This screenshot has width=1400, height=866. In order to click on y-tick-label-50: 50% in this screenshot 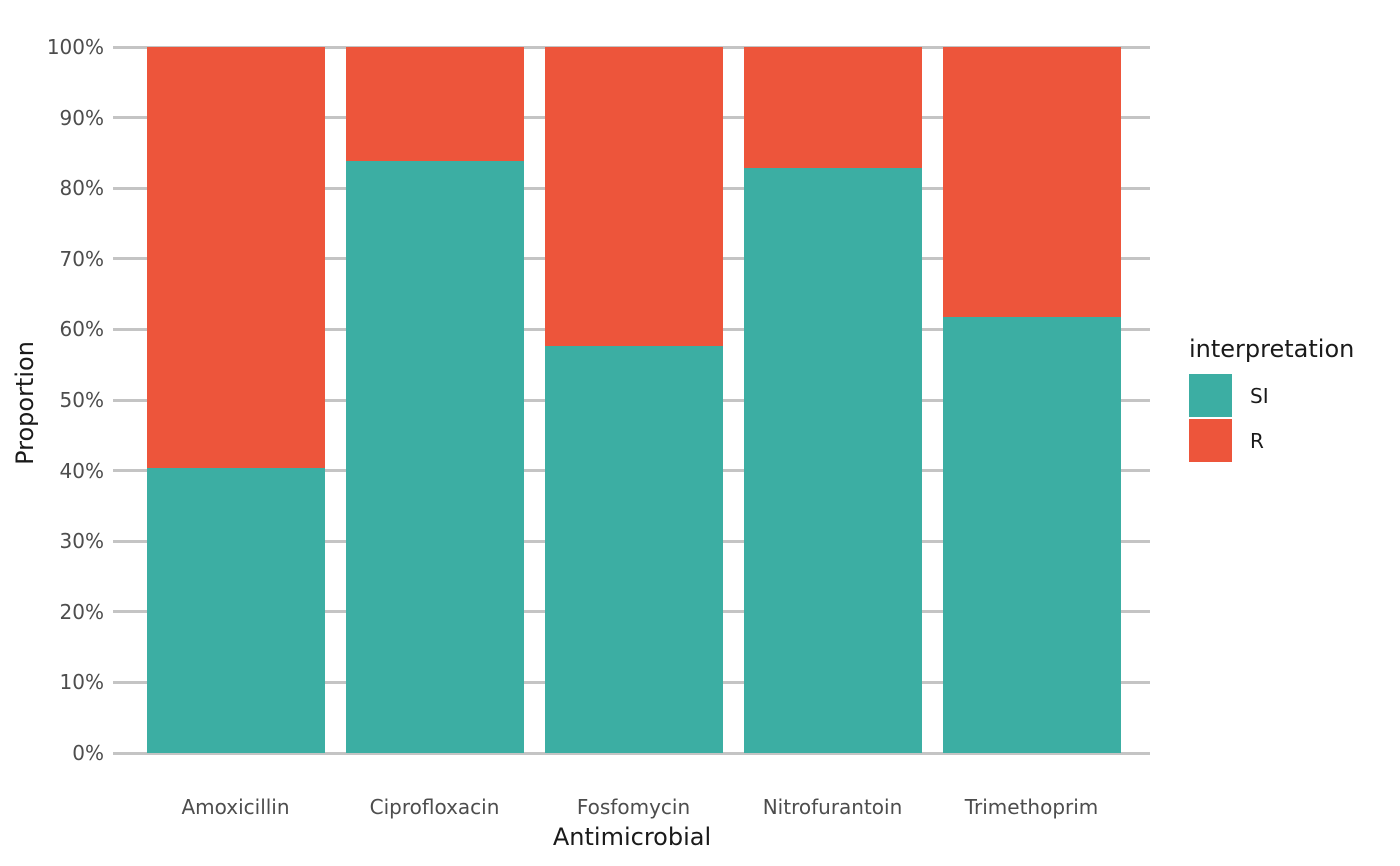, I will do `click(81, 400)`.